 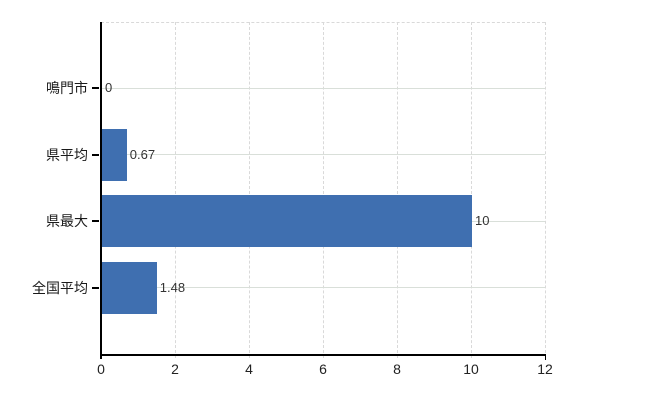 I want to click on bar-value-label: 1.48, so click(x=172, y=287).